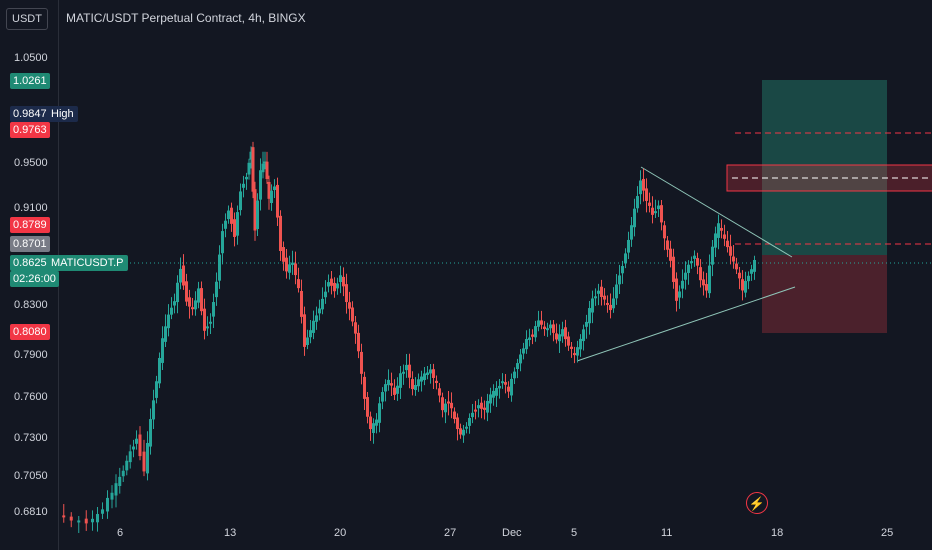 The height and width of the screenshot is (550, 932). I want to click on price-tick: 0.8300, so click(31, 305).